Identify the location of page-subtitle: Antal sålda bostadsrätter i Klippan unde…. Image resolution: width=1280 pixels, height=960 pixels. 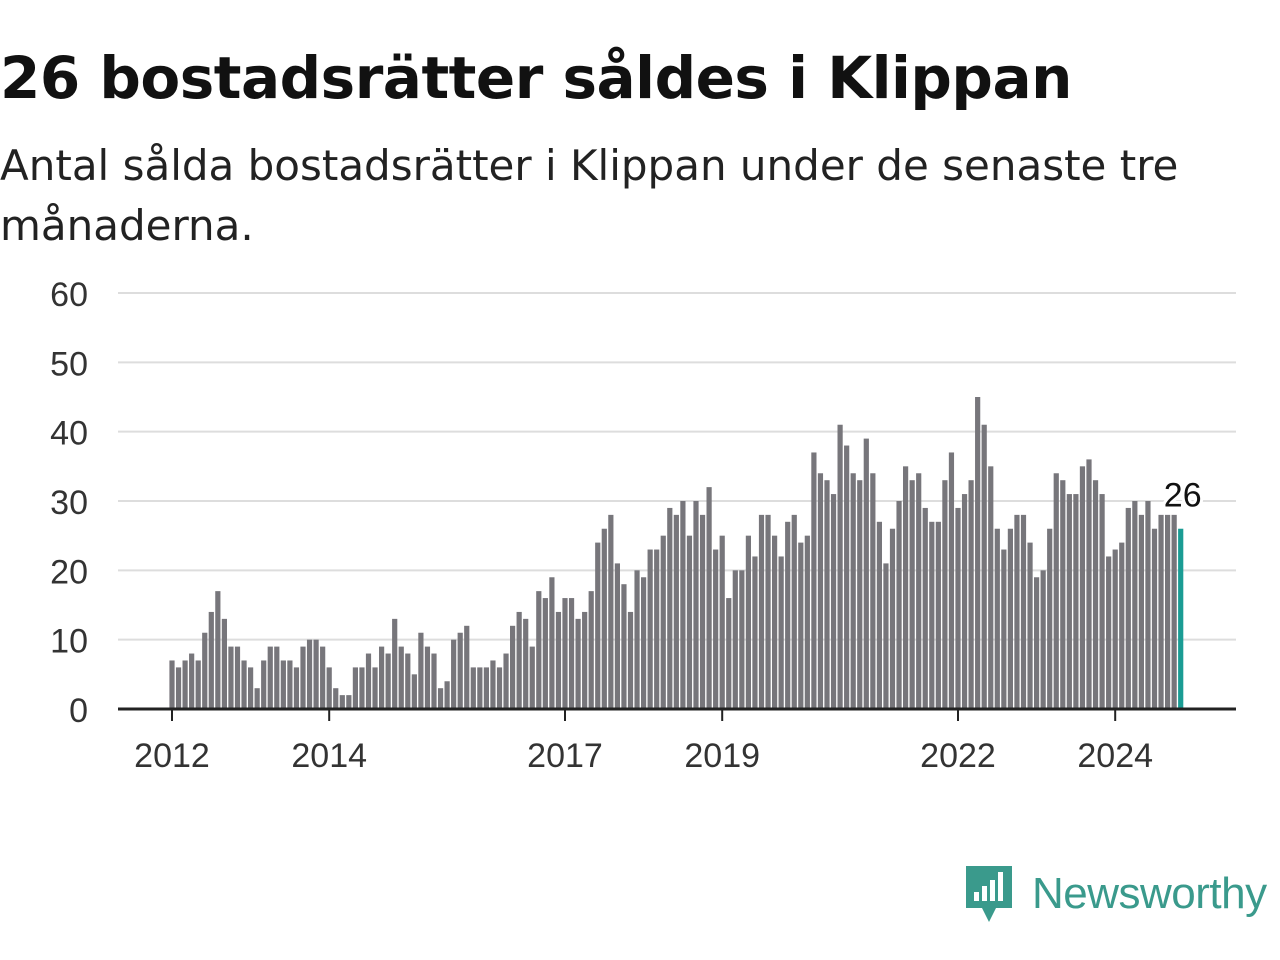
(589, 195).